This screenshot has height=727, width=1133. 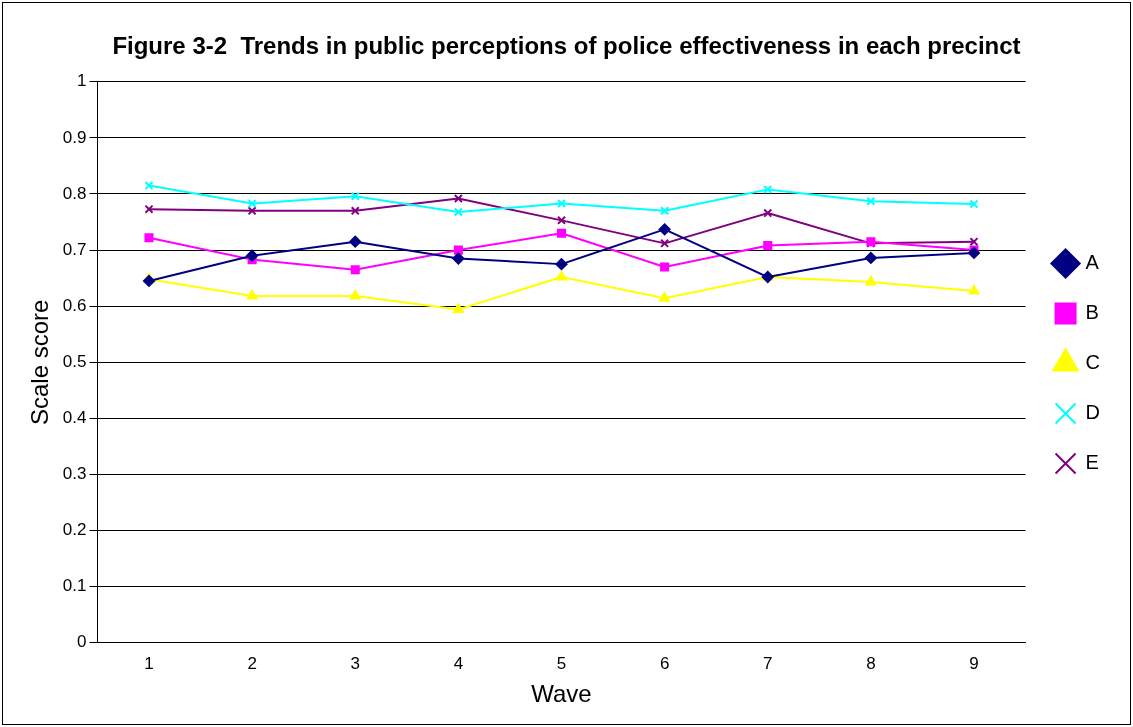 I want to click on x-tick-label: 6, so click(x=664, y=663).